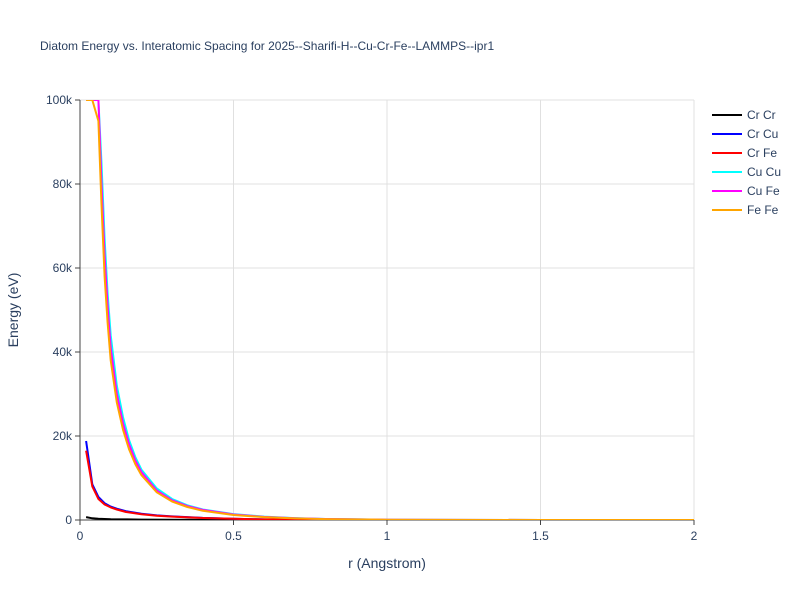  What do you see at coordinates (761, 115) in the screenshot?
I see `legend-label: Cr Cr` at bounding box center [761, 115].